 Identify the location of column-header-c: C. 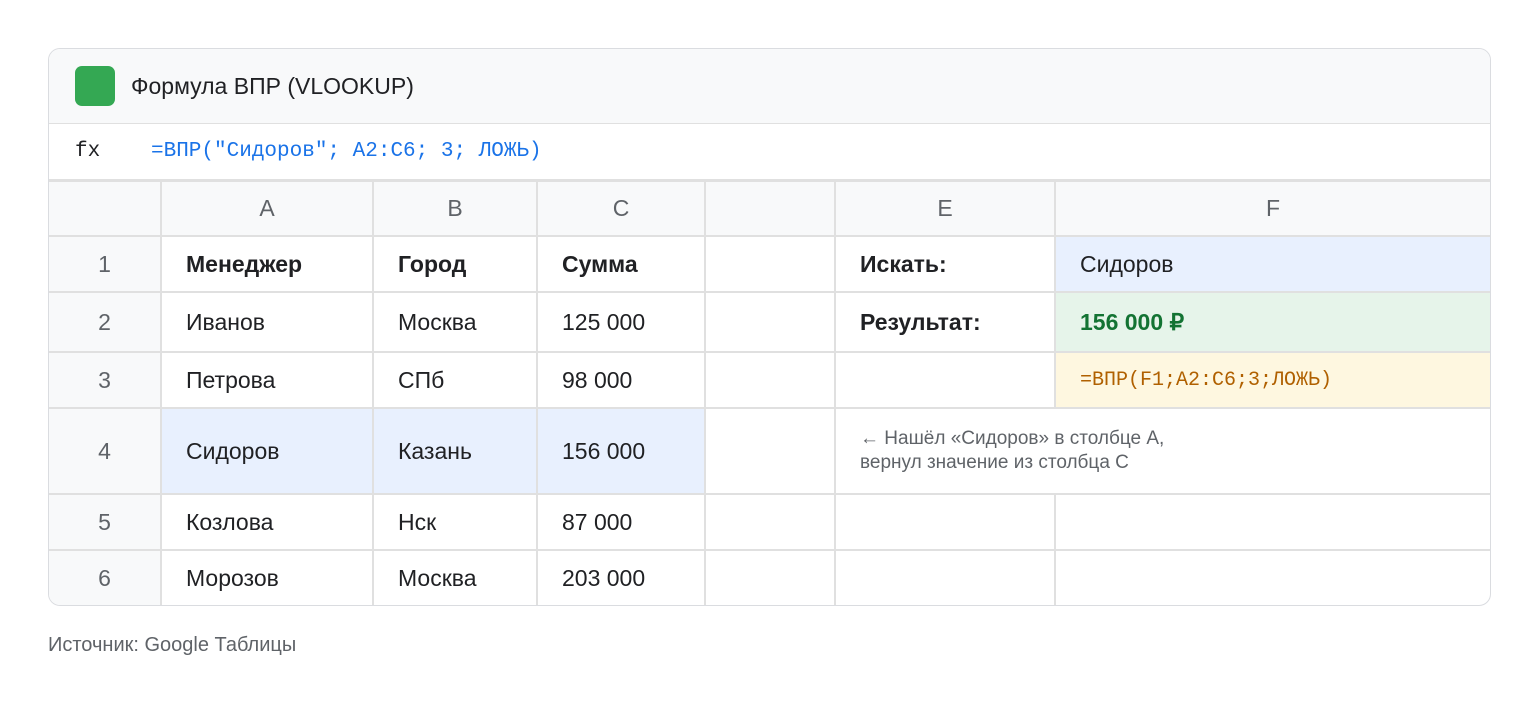
(621, 209).